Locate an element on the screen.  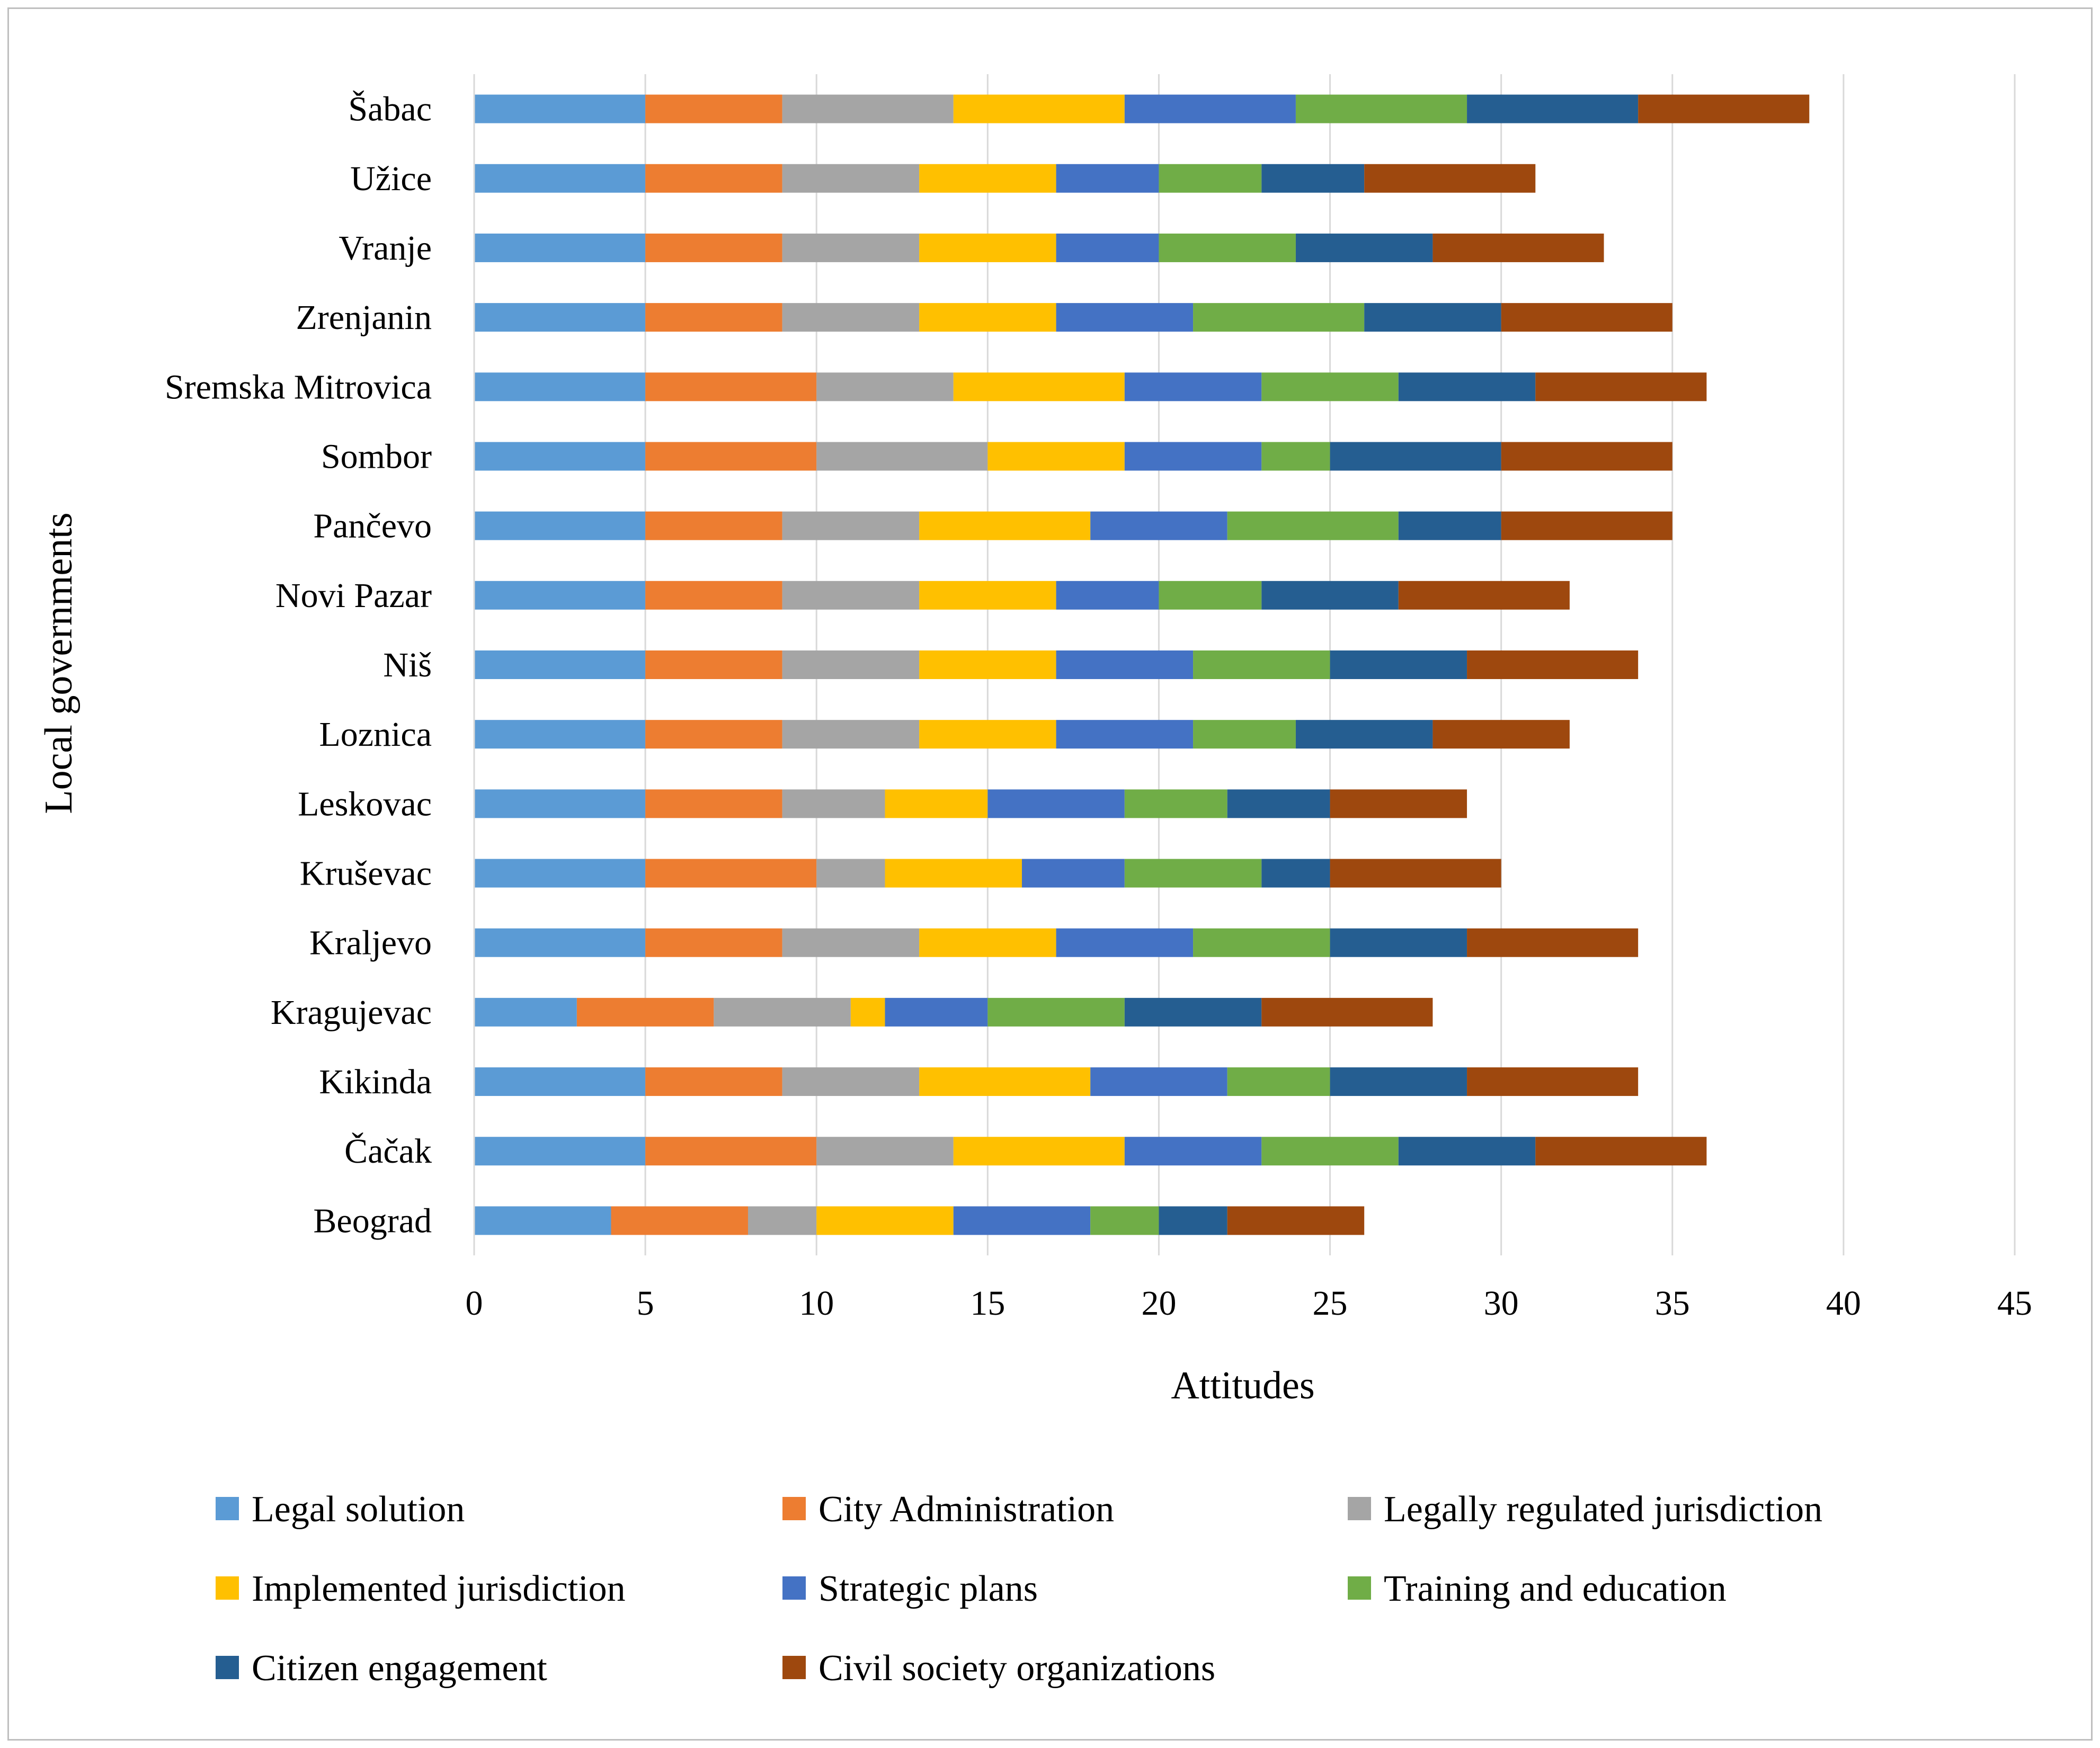
y-axis-title: Local governments is located at coordinates (59, 663).